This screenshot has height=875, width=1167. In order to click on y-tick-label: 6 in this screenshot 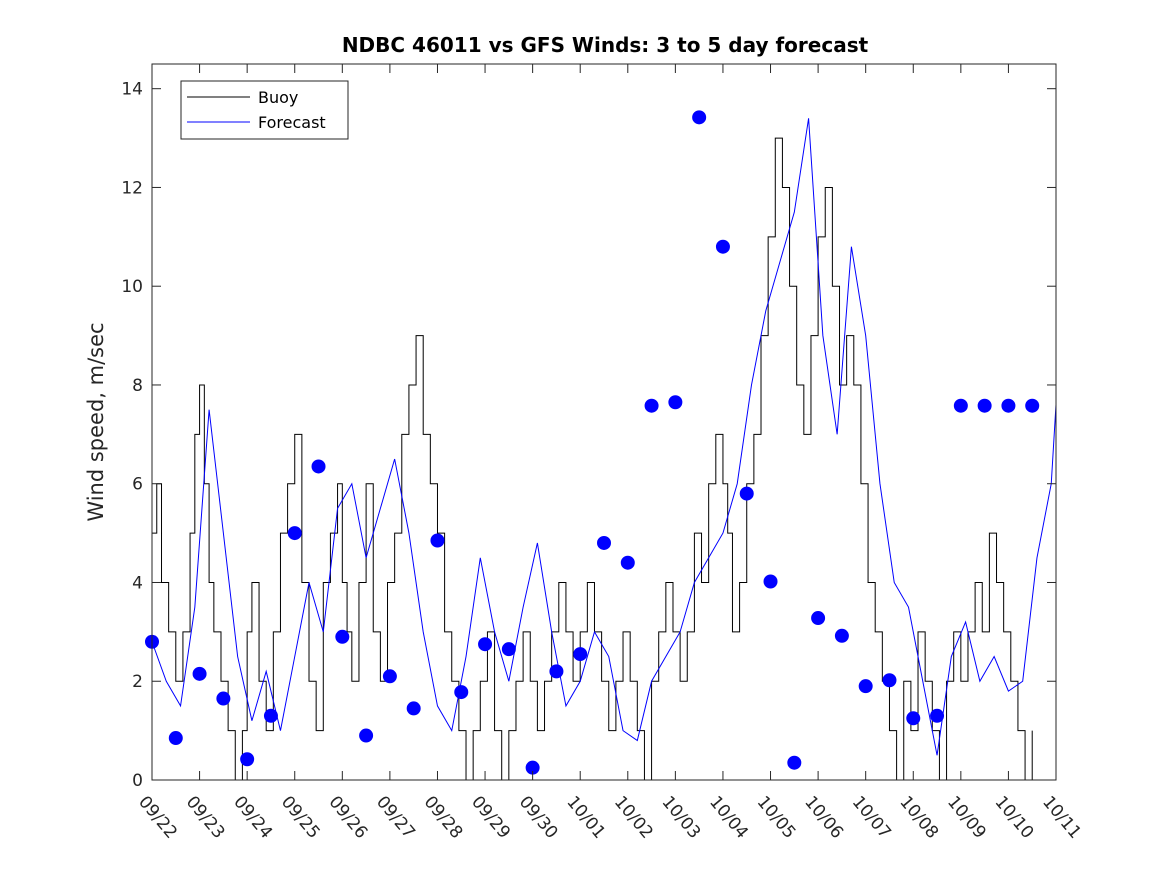, I will do `click(137, 485)`.